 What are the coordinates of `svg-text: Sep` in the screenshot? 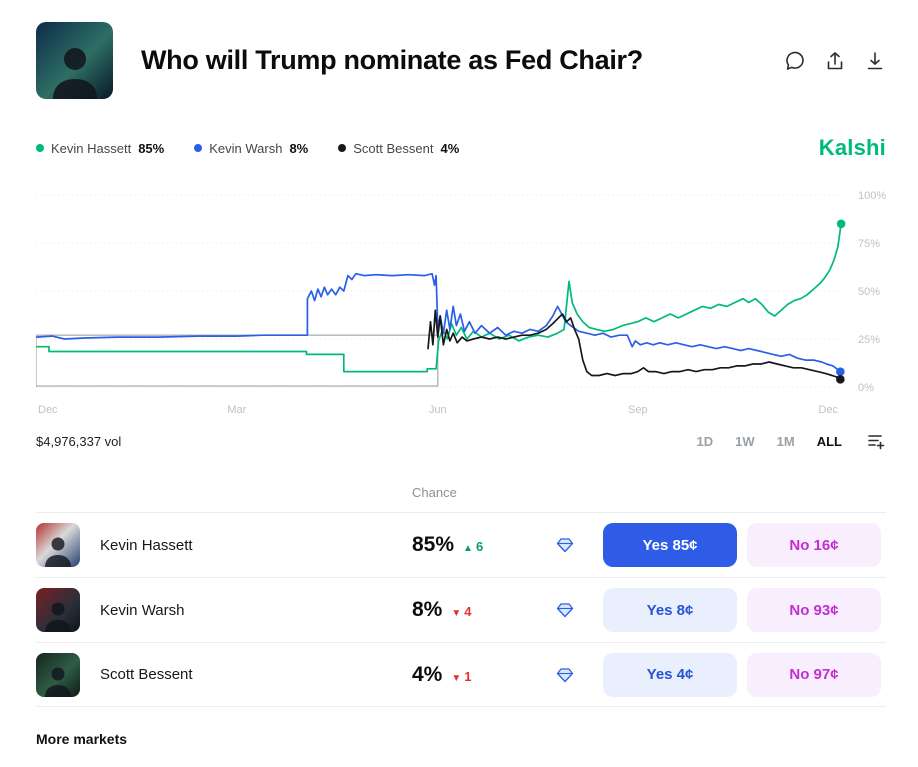 It's located at (638, 410).